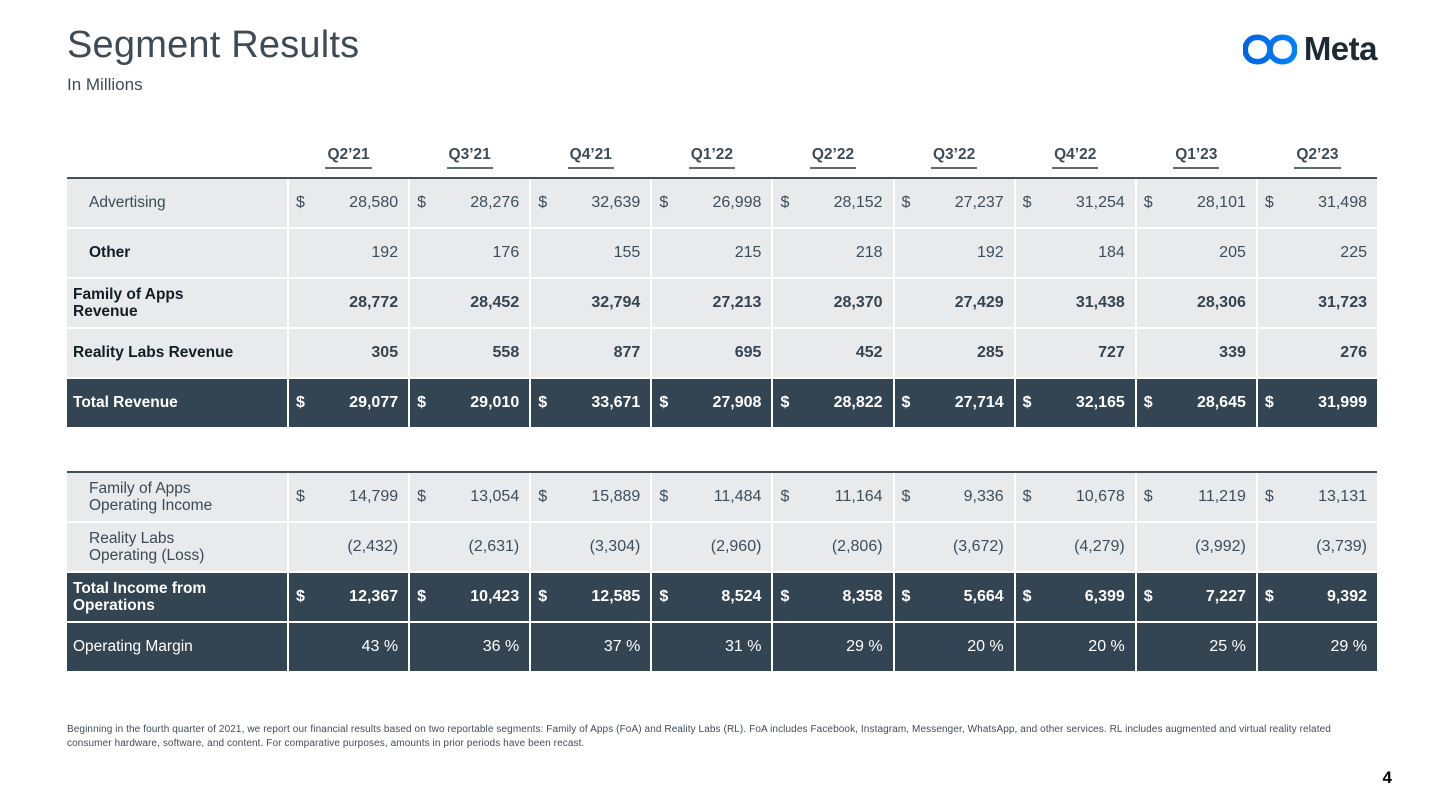 The image size is (1435, 810). Describe the element at coordinates (712, 403) in the screenshot. I see `value-cell: $27,908` at that location.